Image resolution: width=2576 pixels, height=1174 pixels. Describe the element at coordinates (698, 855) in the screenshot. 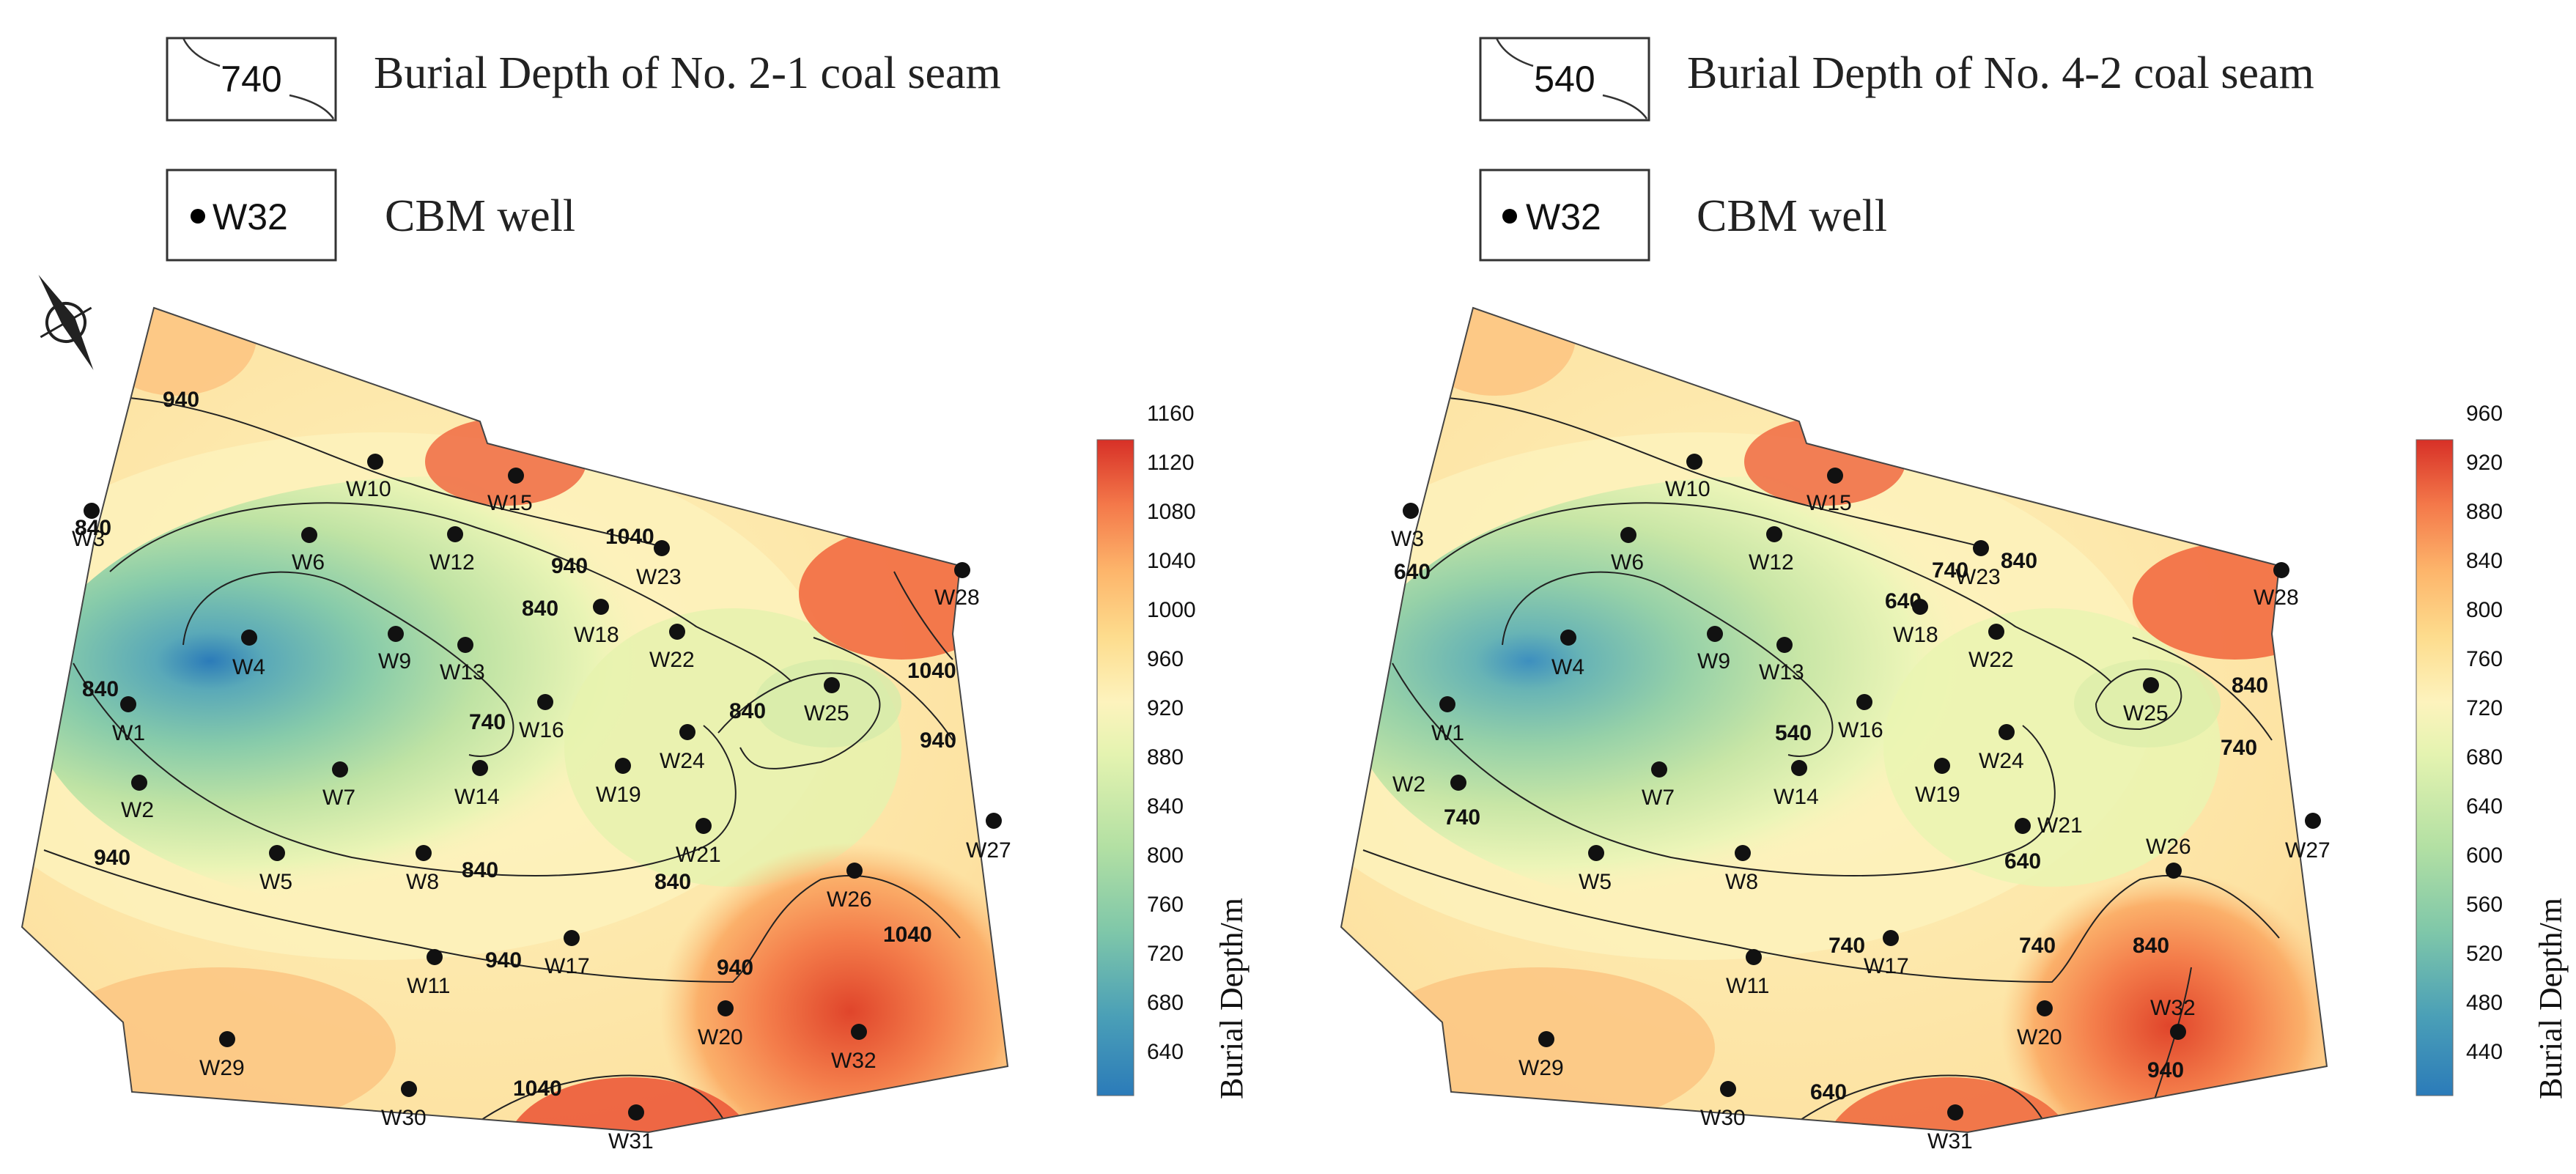

I see `well-label: W21` at that location.